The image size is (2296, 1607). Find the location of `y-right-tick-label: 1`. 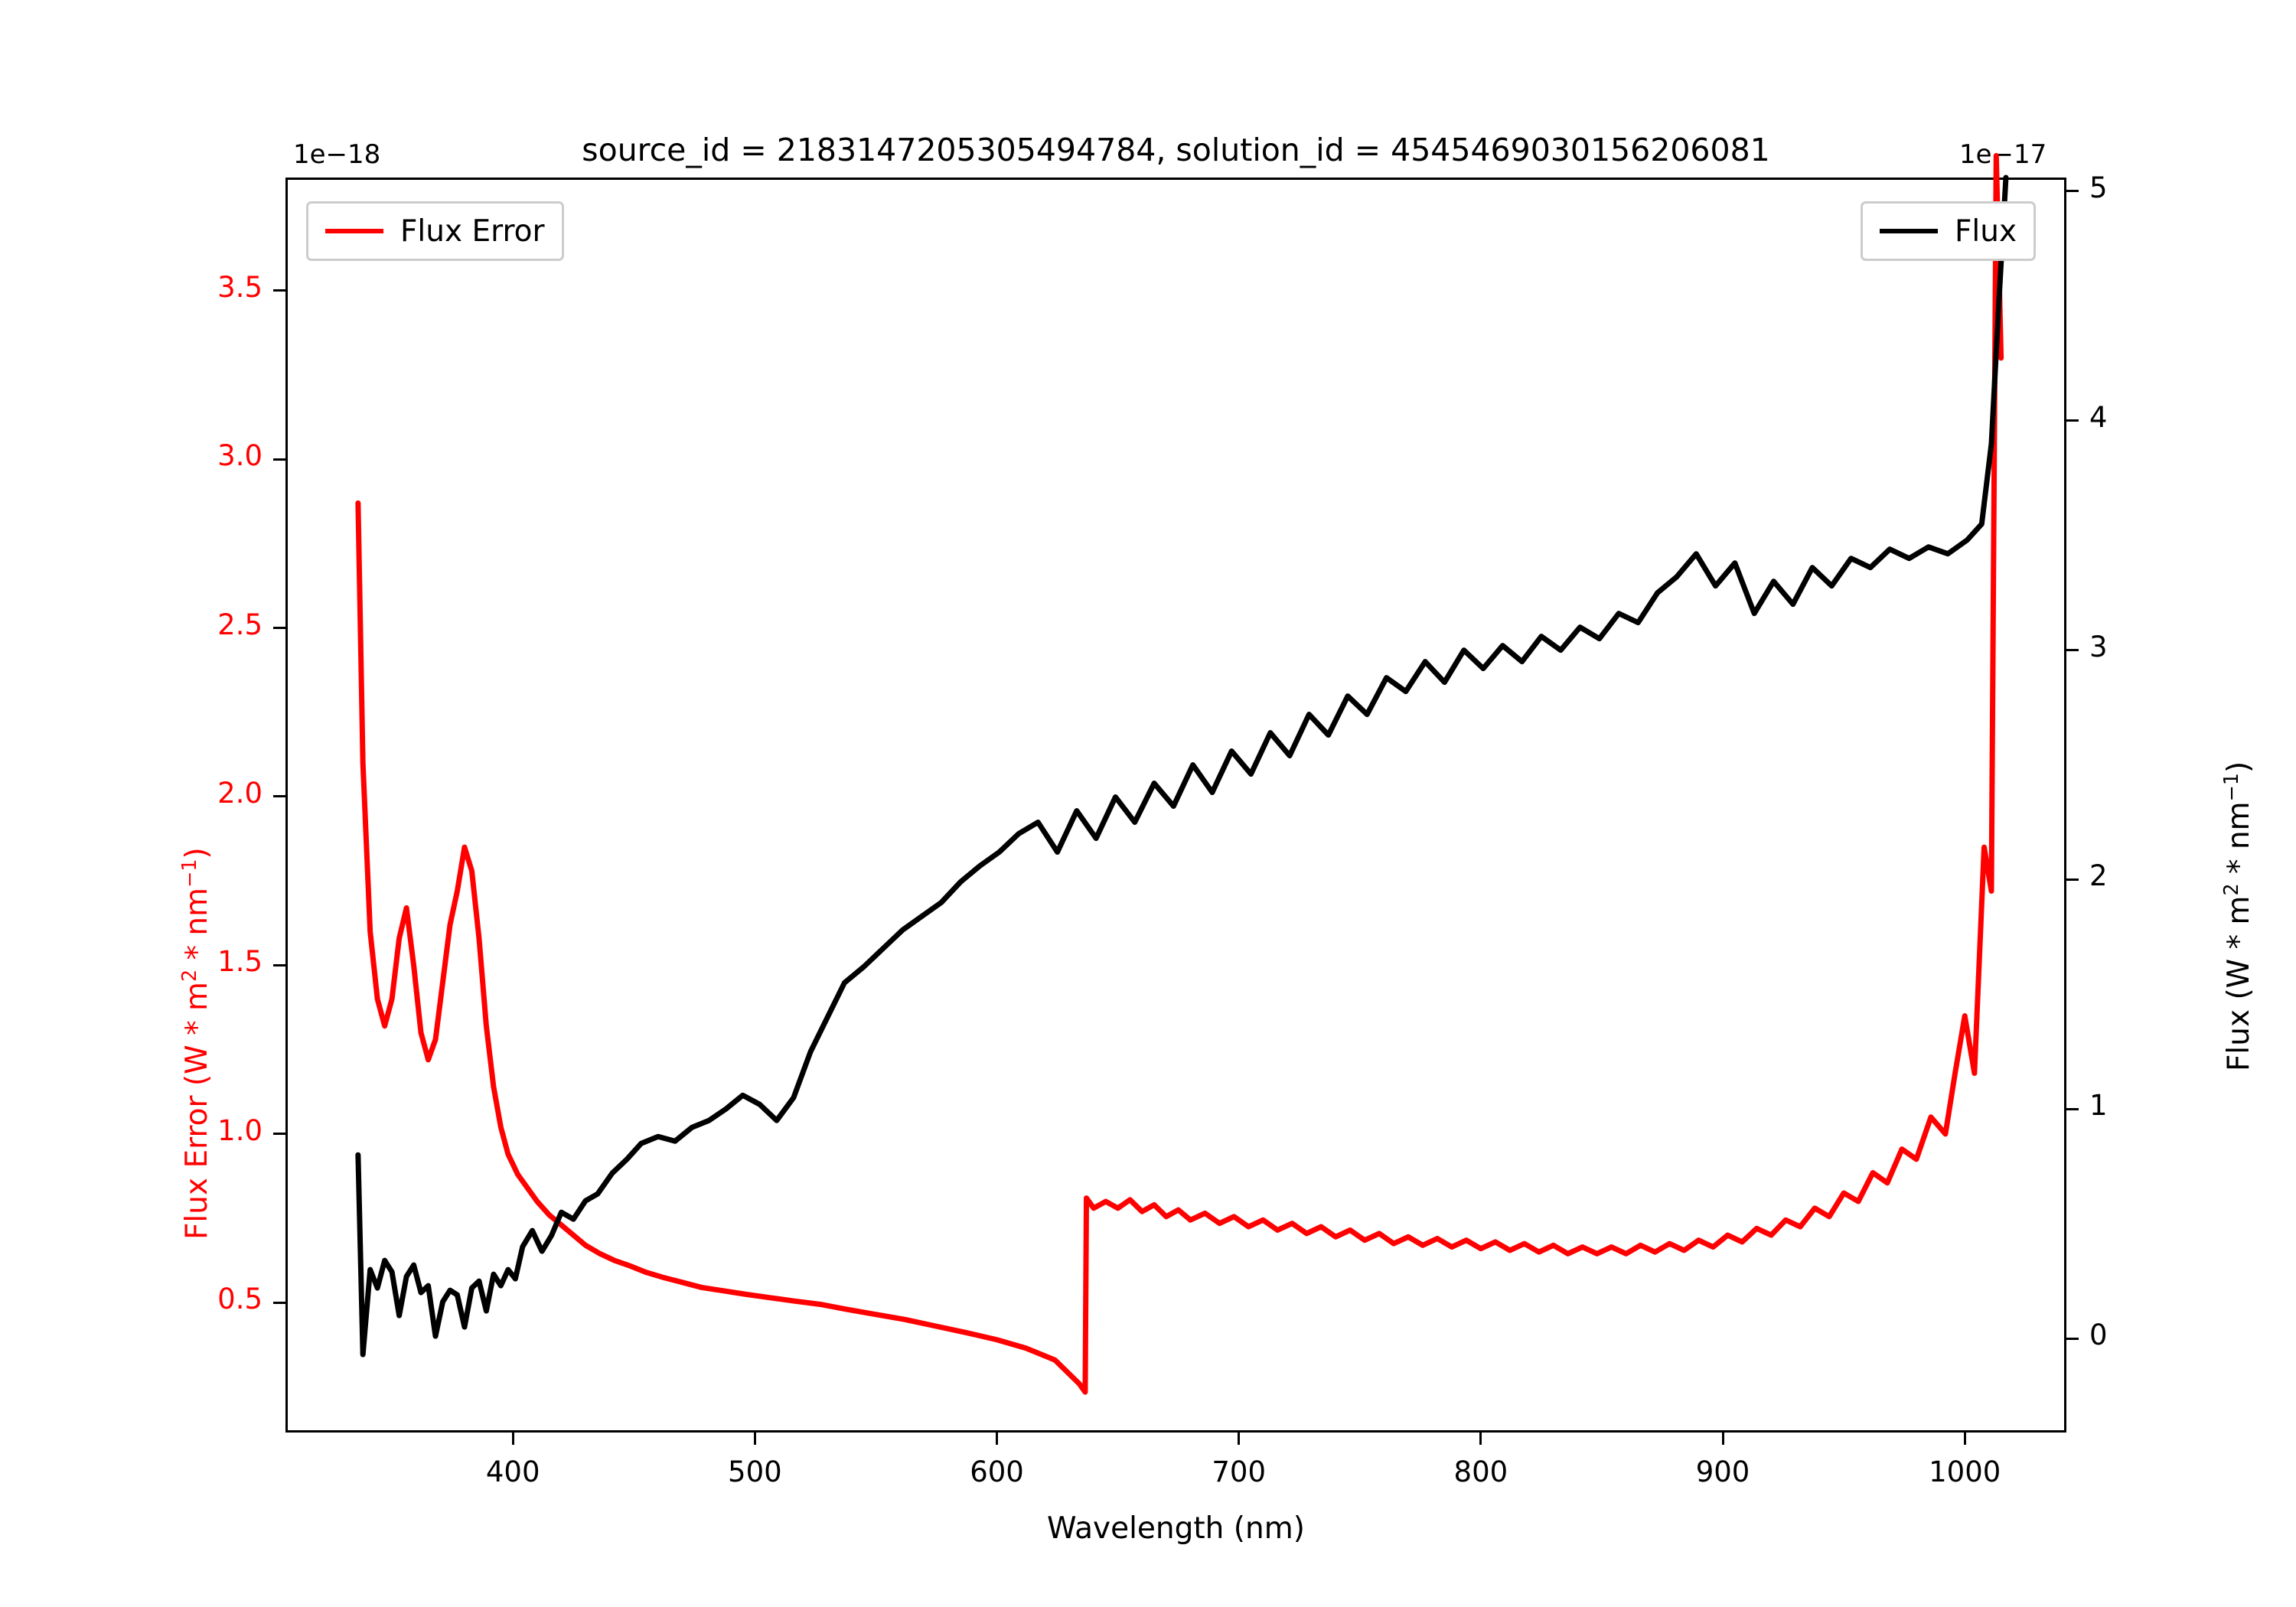

y-right-tick-label: 1 is located at coordinates (2098, 1106).